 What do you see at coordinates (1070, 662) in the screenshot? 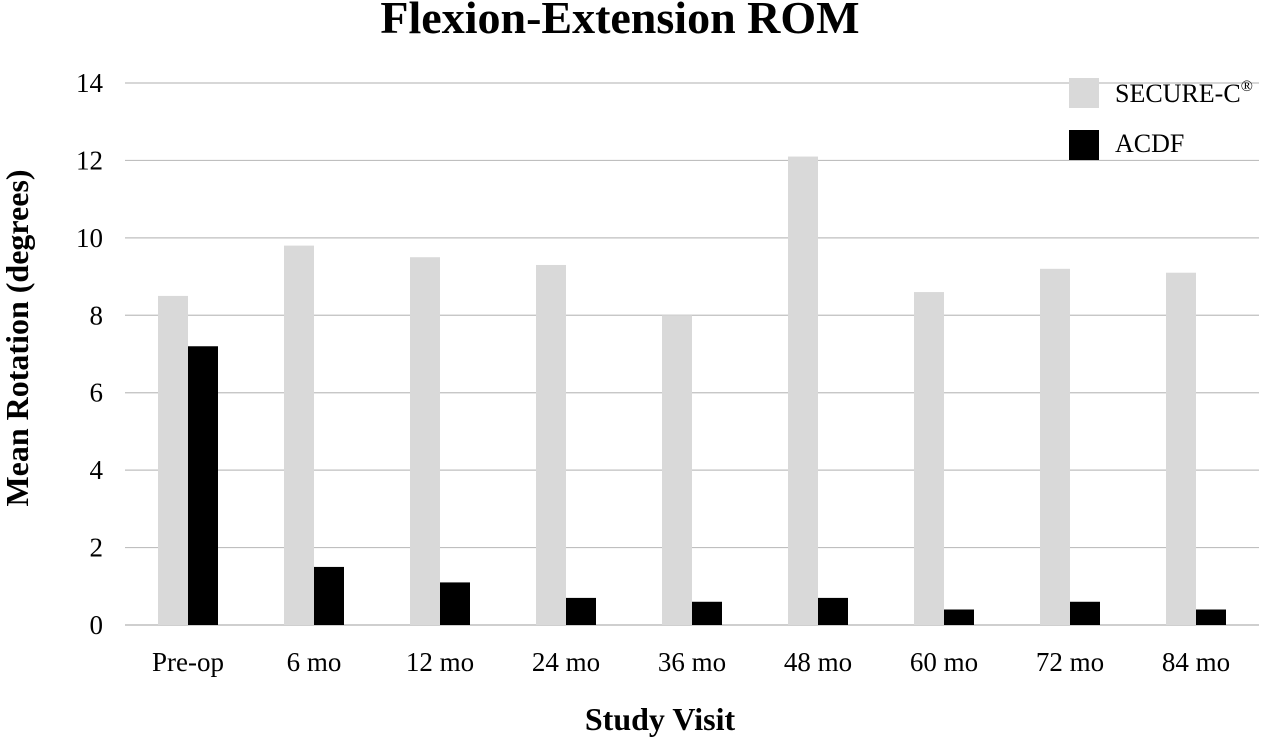
I see `x-tick-label: 72 mo` at bounding box center [1070, 662].